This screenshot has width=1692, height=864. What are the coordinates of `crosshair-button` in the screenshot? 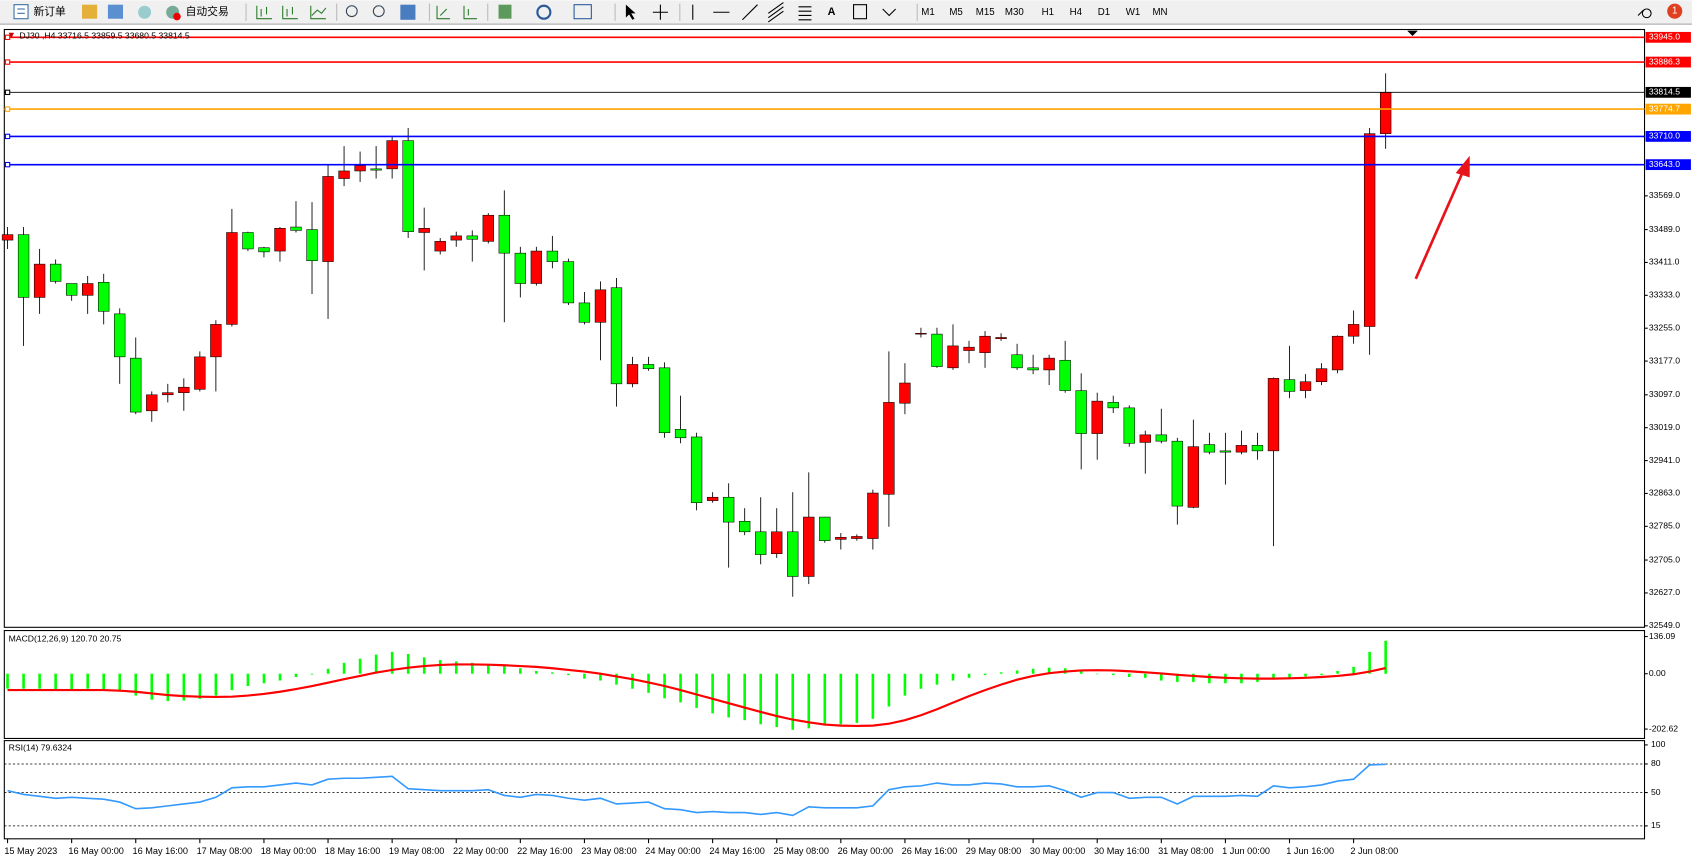 It's located at (660, 12).